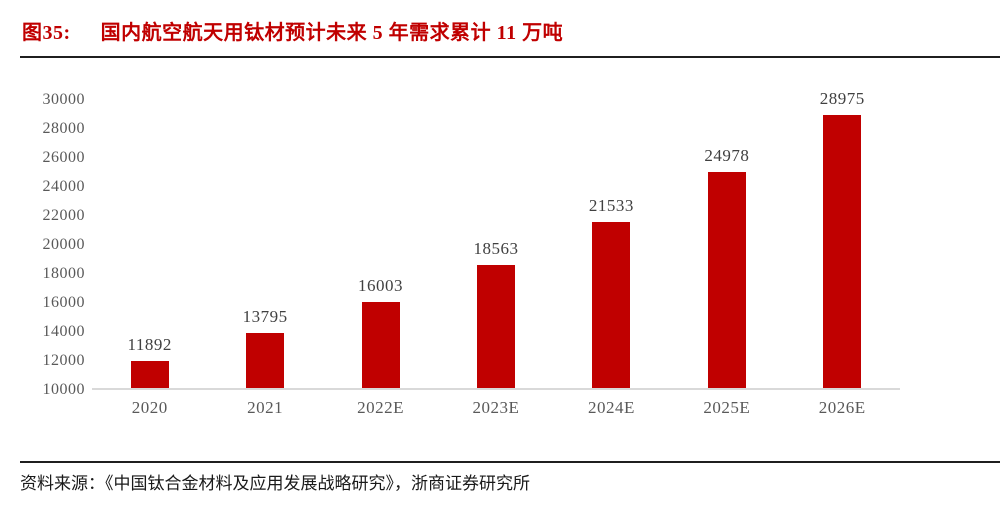 The image size is (1000, 511). What do you see at coordinates (63, 360) in the screenshot?
I see `y-tick-label: 12000` at bounding box center [63, 360].